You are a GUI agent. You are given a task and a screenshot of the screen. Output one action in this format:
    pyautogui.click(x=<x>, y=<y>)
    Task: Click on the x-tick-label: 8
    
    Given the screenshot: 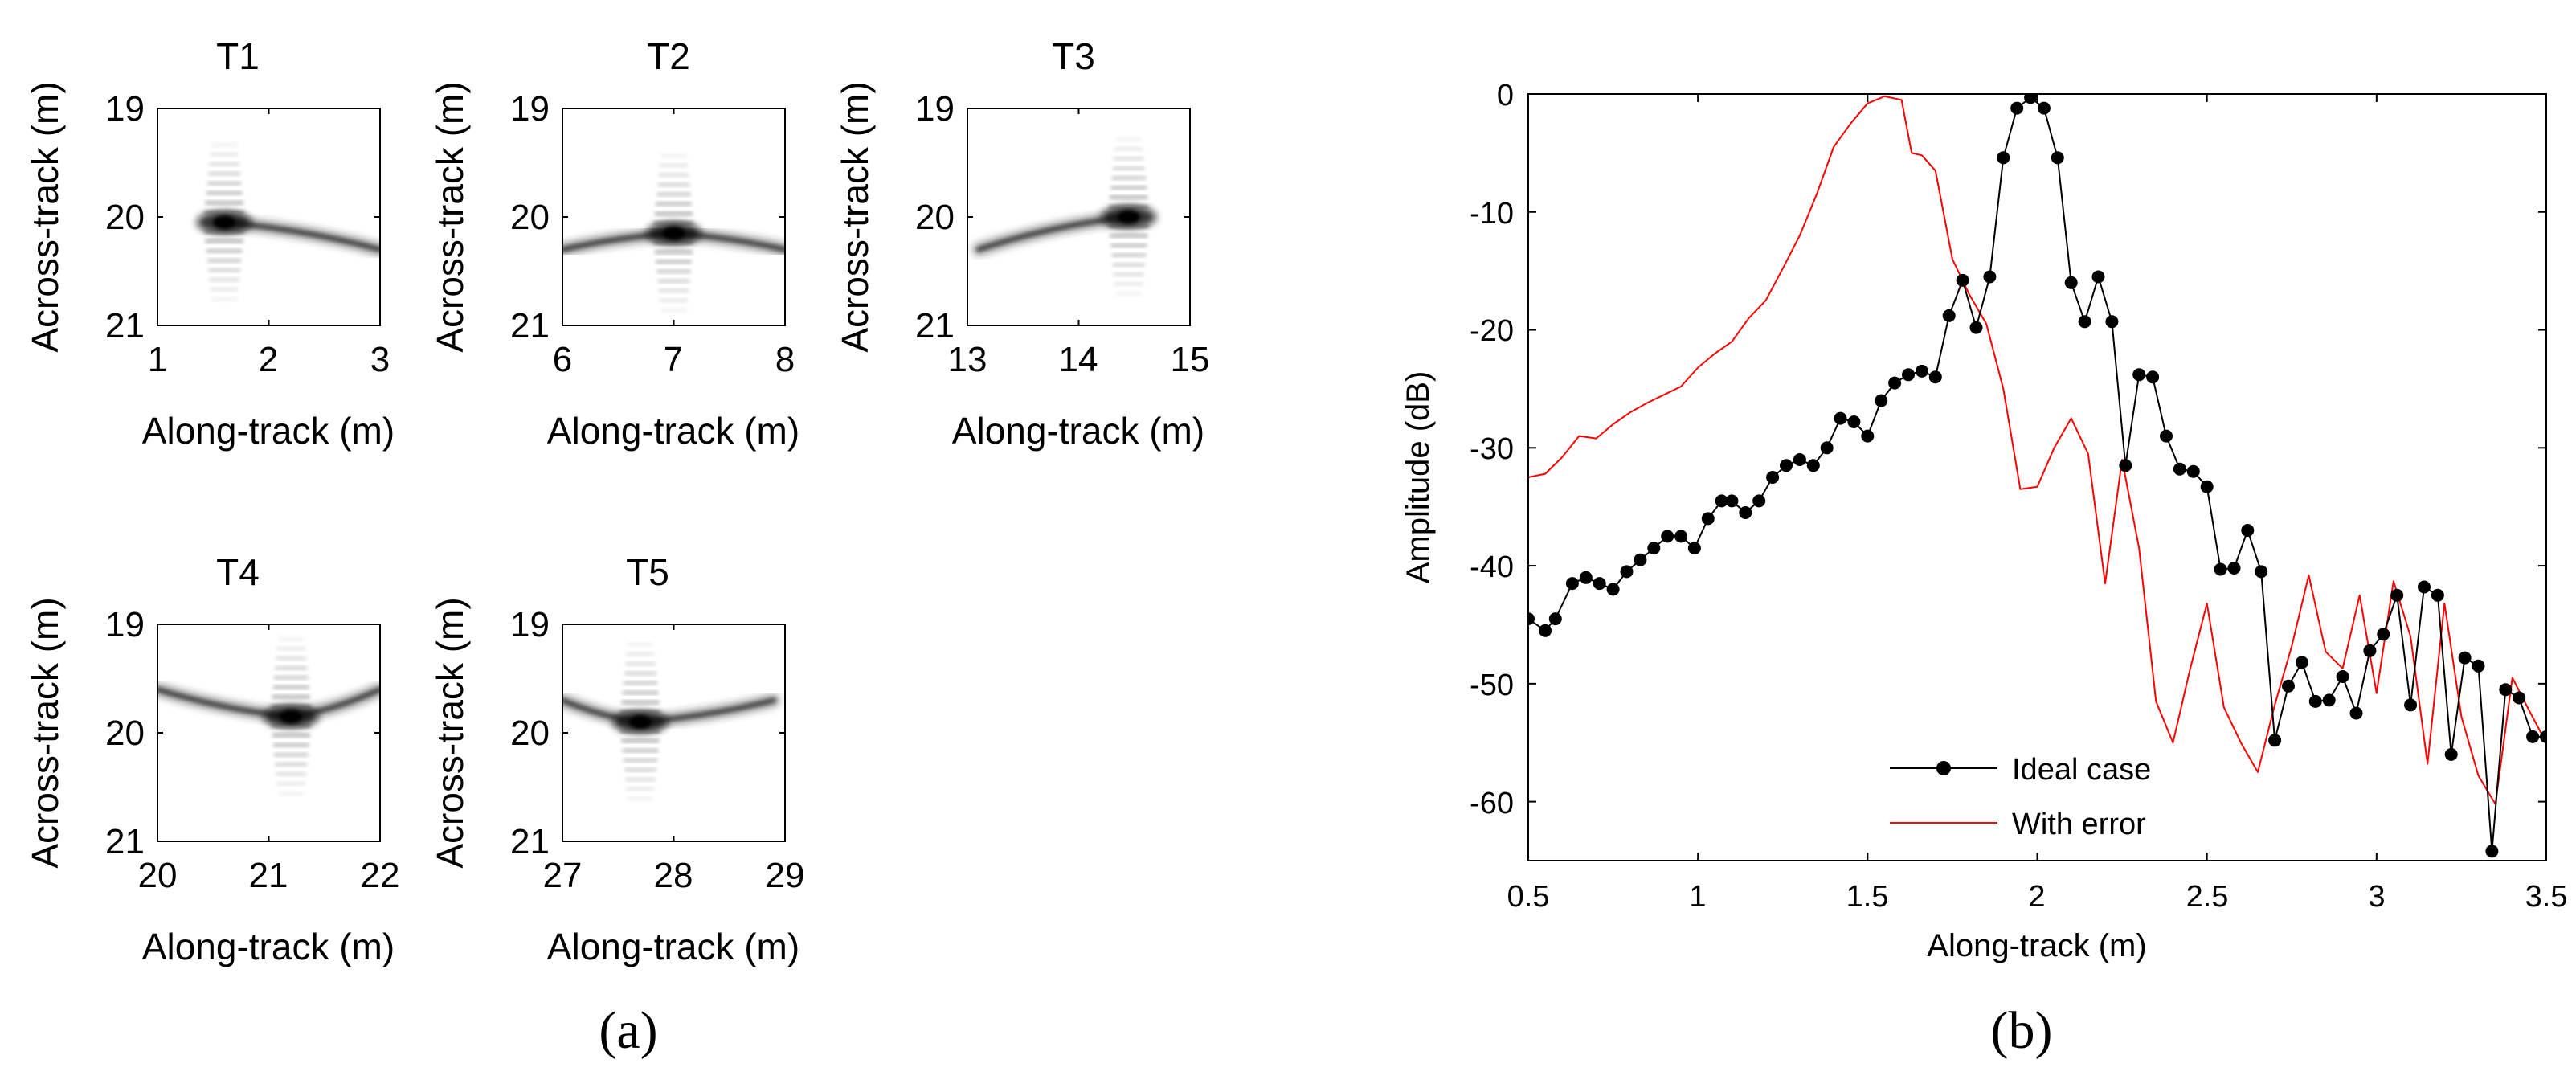 What is the action you would take?
    pyautogui.click(x=785, y=359)
    